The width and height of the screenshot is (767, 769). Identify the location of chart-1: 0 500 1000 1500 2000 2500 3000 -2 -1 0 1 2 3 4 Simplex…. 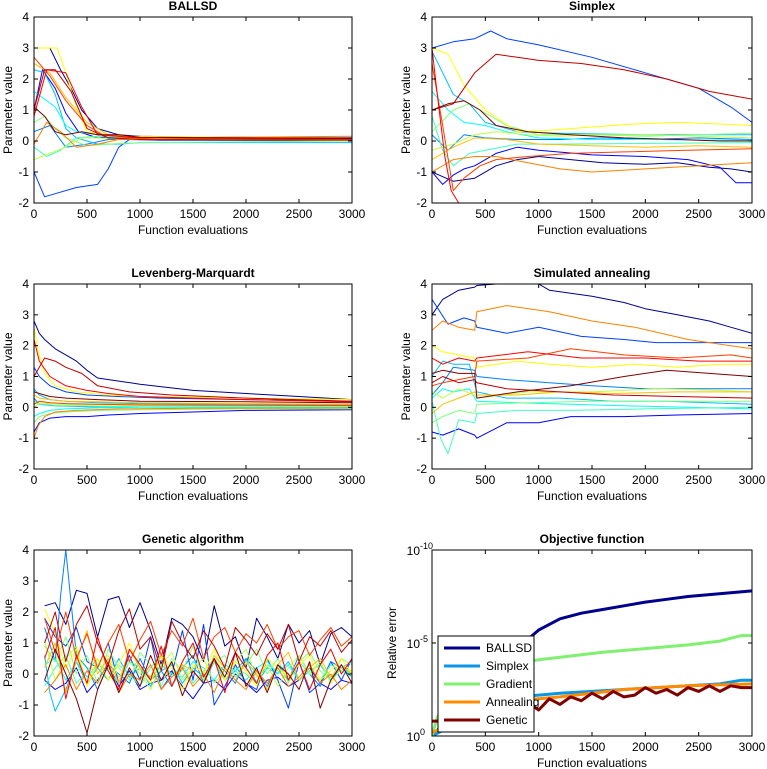
(582, 118).